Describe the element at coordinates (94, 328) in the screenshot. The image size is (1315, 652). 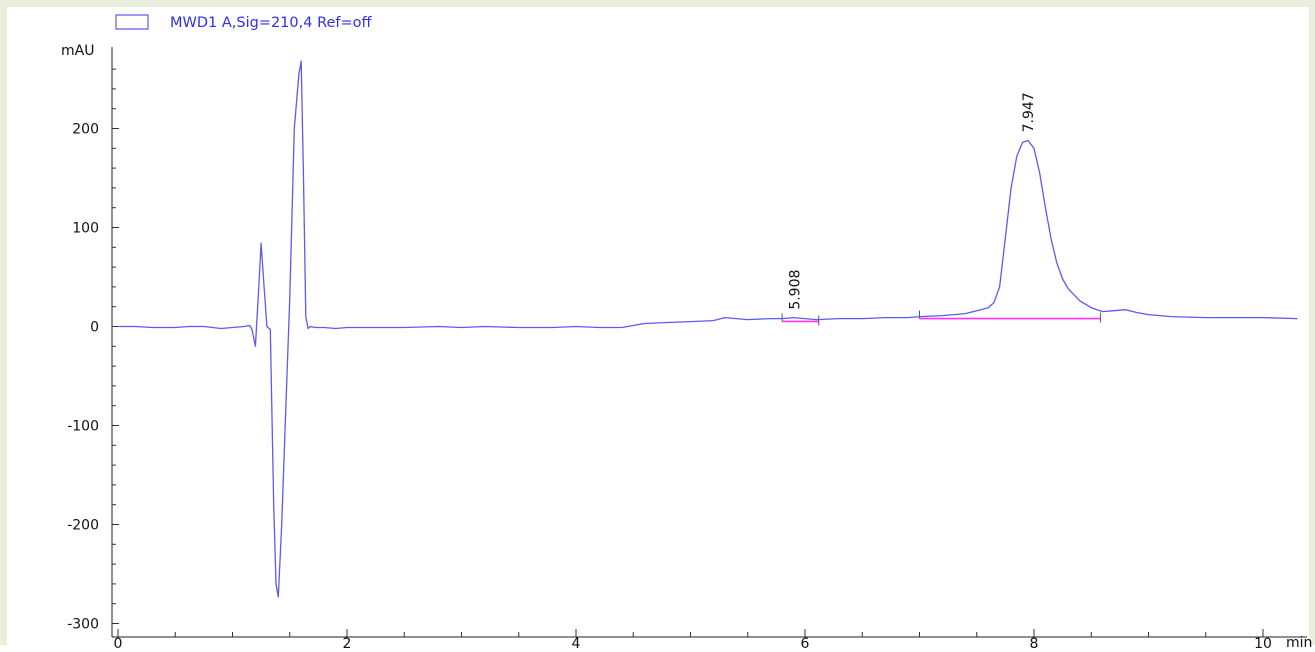
I see `y-tick-label: 0` at that location.